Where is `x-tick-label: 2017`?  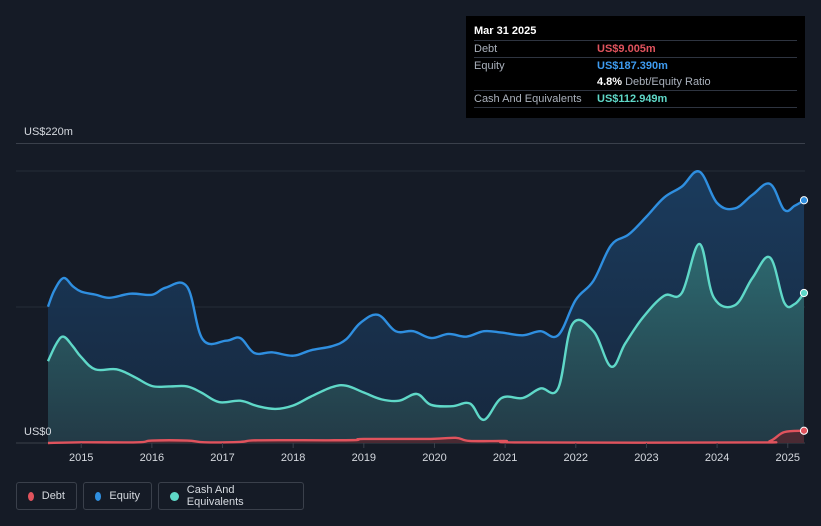 x-tick-label: 2017 is located at coordinates (222, 458).